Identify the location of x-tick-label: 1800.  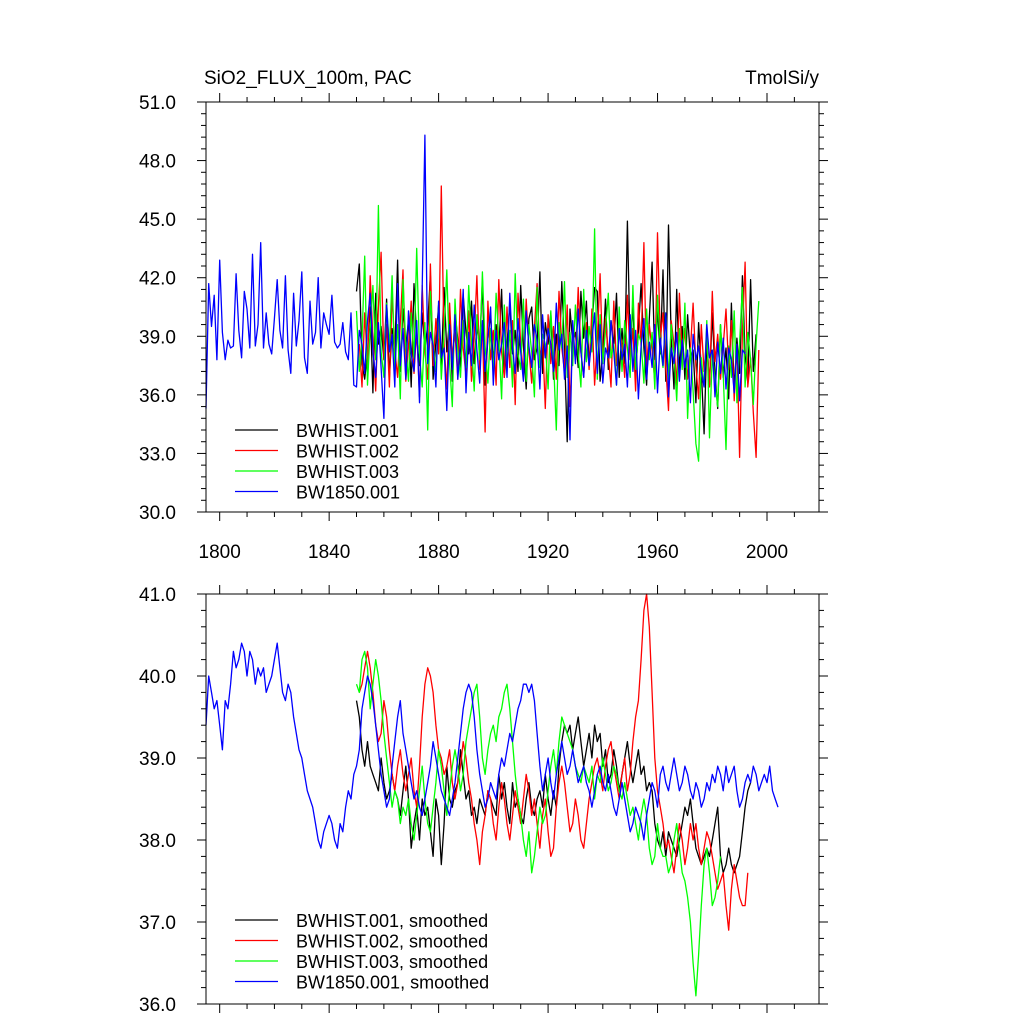
(220, 552).